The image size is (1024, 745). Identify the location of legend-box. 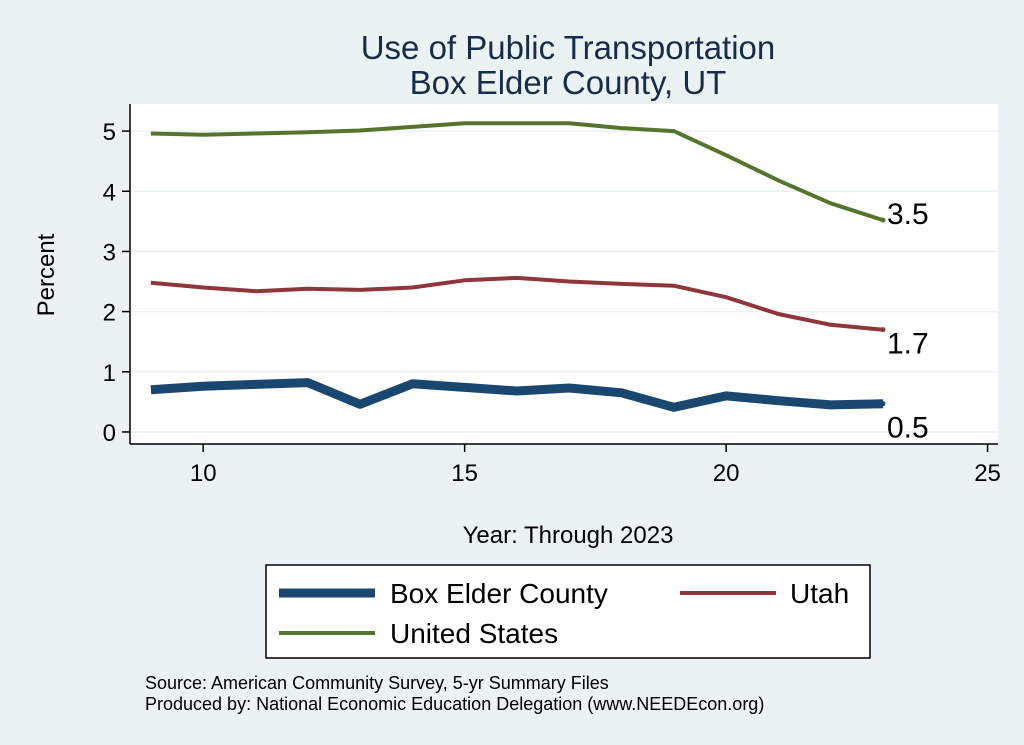
(568, 611).